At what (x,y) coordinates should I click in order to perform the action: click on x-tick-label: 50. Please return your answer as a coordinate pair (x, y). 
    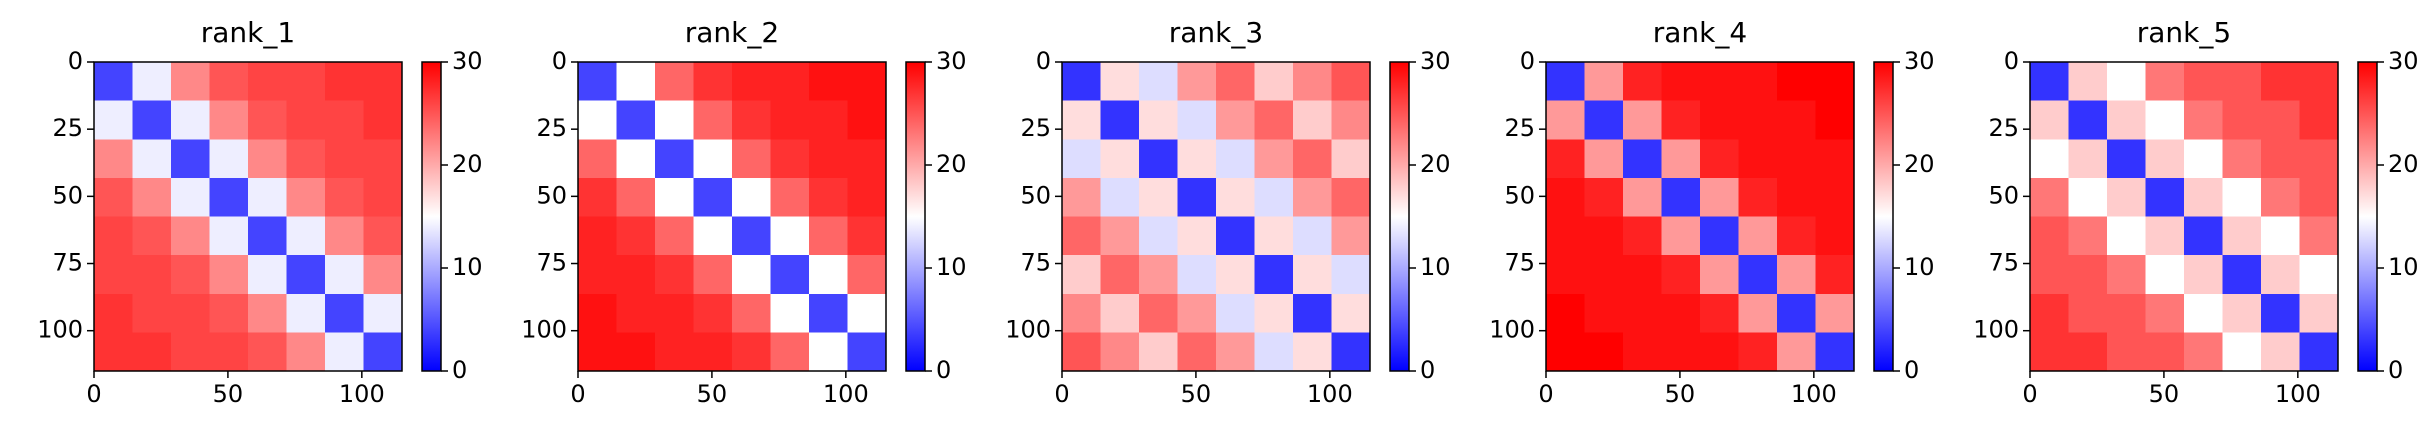
    Looking at the image, I should click on (228, 394).